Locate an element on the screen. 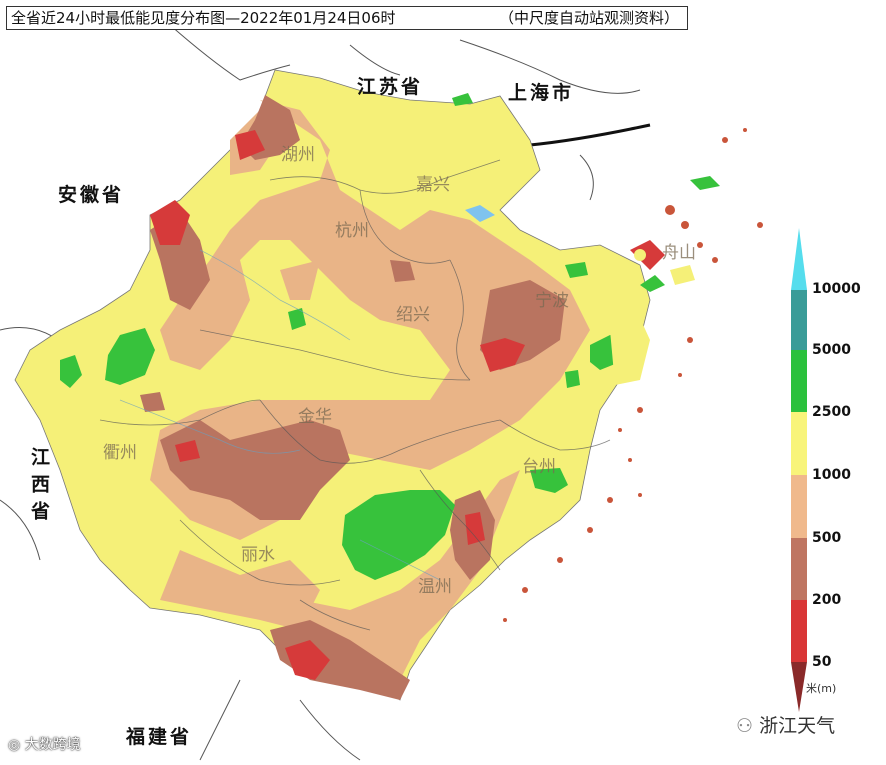 This screenshot has height=765, width=886. city-label: 温州 is located at coordinates (435, 587).